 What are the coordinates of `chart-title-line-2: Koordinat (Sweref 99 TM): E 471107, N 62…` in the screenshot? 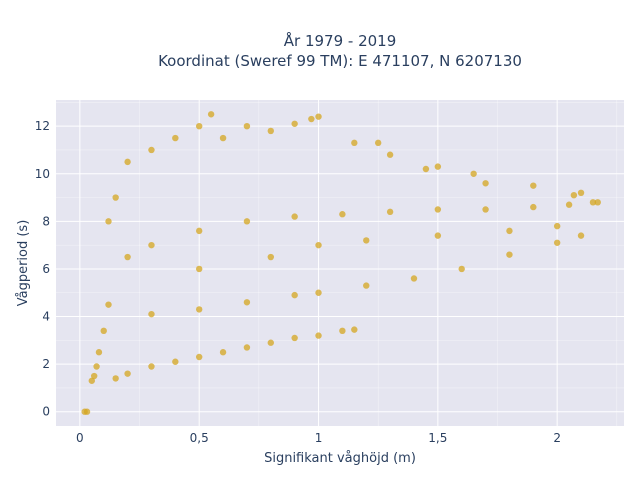 It's located at (340, 61).